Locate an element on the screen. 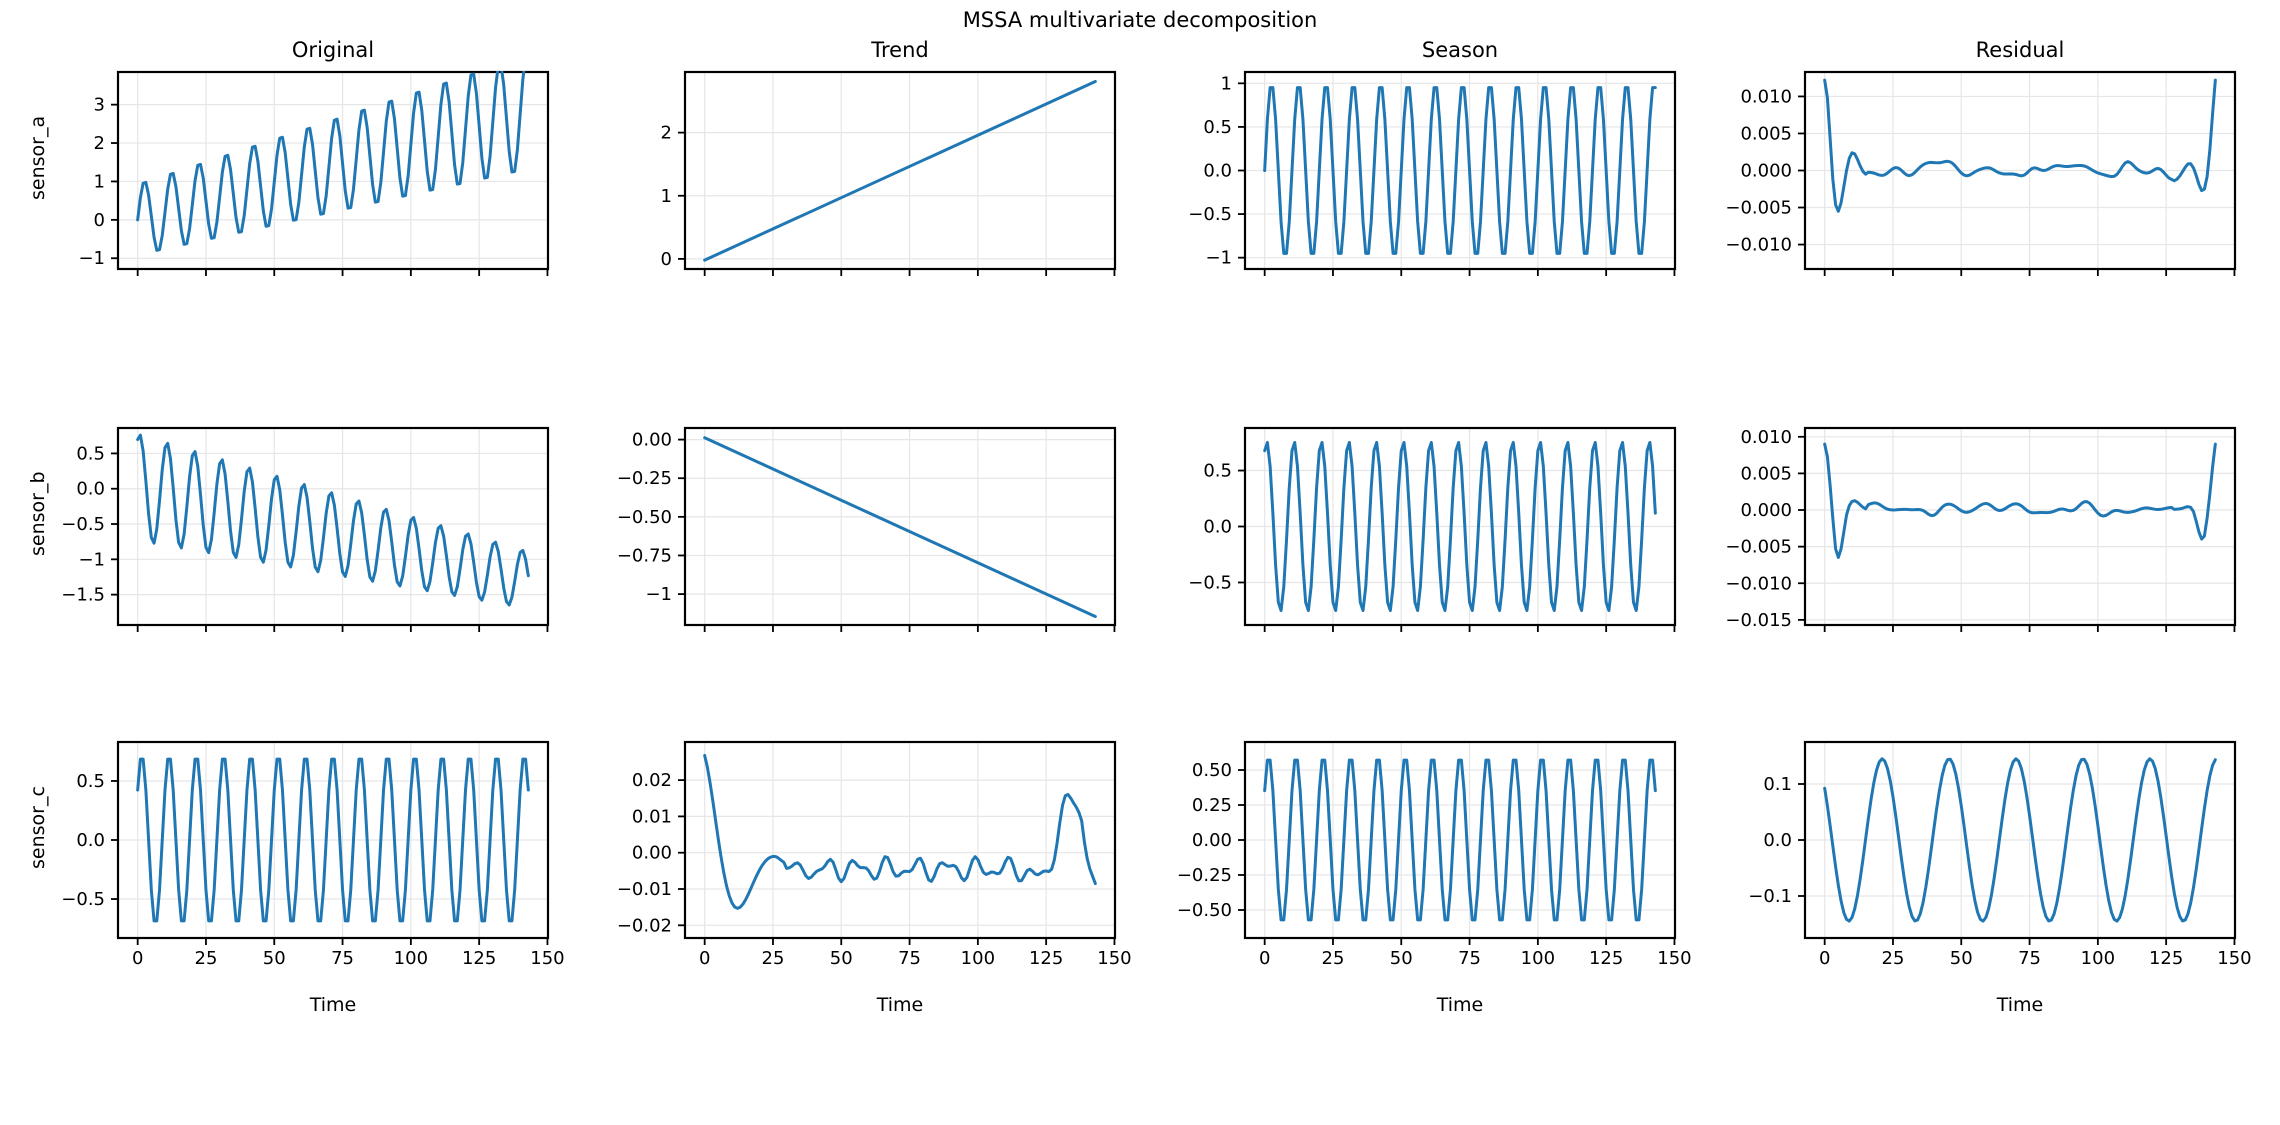  column-title-trend: Trend is located at coordinates (900, 50).